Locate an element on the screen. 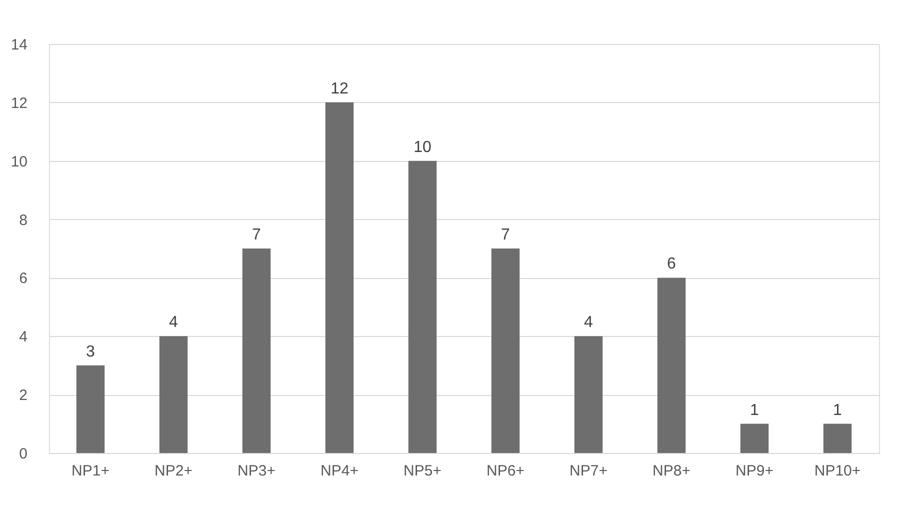 The height and width of the screenshot is (508, 914). x-tick-label: NP6+ is located at coordinates (505, 471).